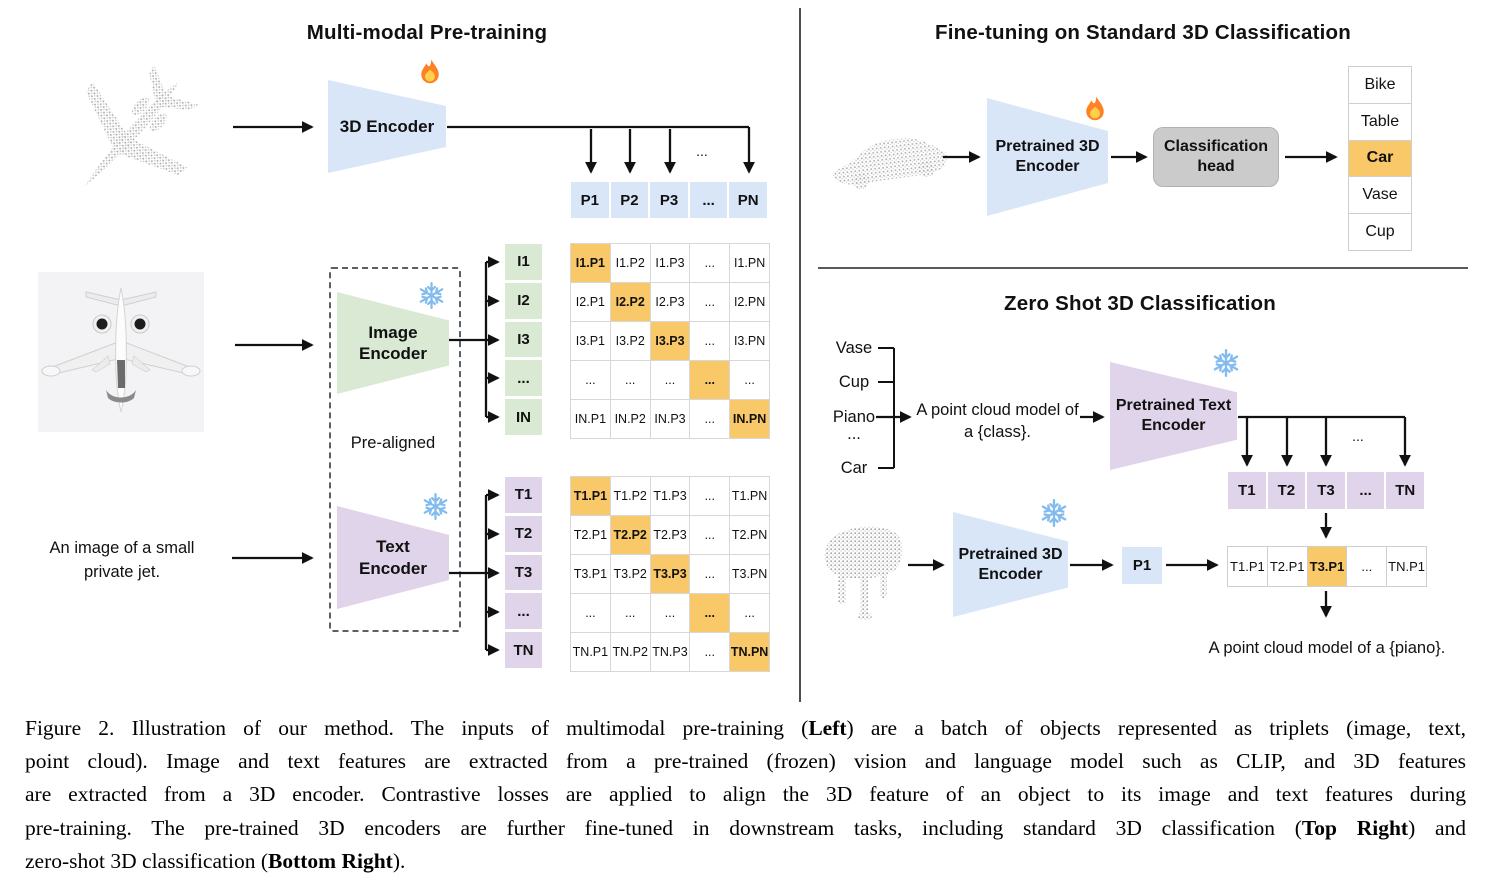 The image size is (1490, 888). I want to click on similarity-cell: T3.P1, so click(1327, 566).